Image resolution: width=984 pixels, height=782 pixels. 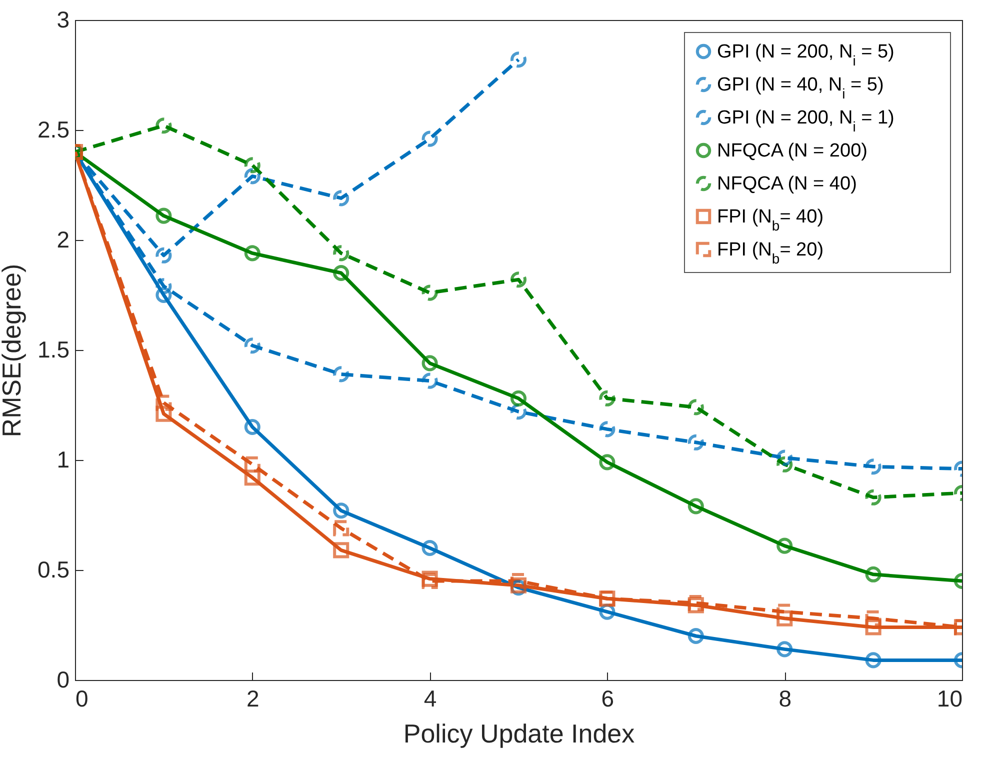 I want to click on x-tick-label: 8, so click(x=785, y=699).